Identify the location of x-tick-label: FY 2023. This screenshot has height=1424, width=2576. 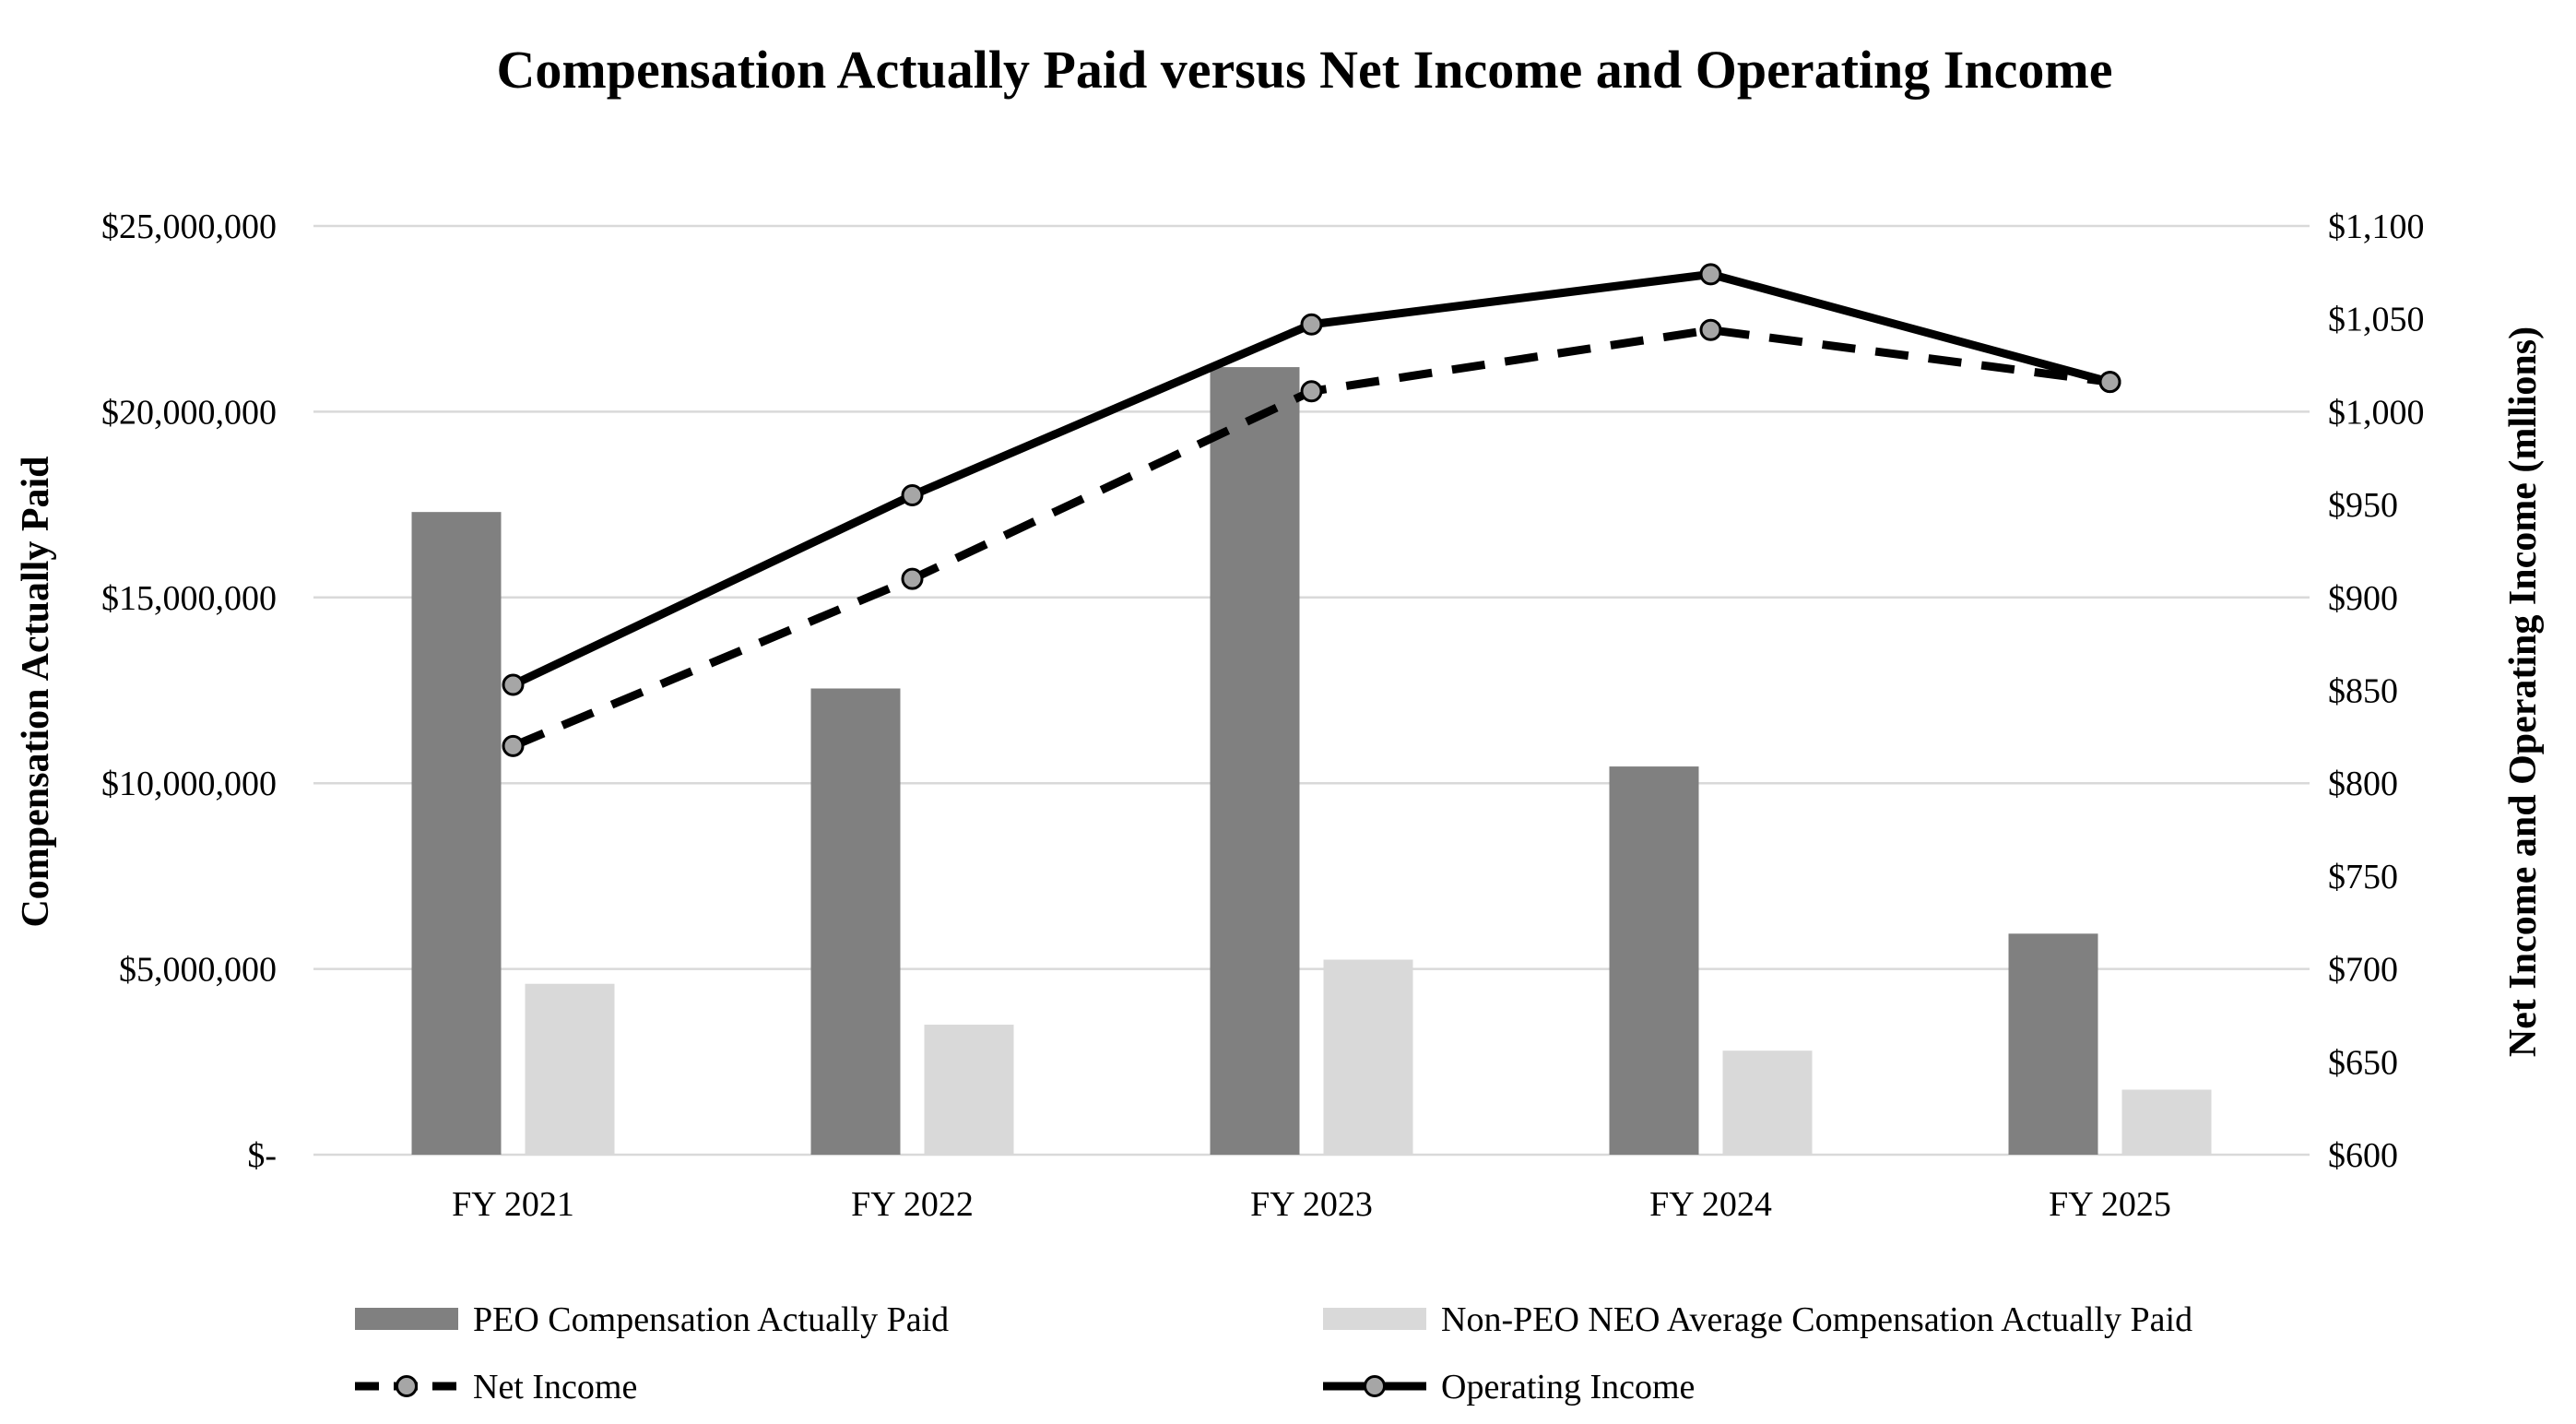
(1311, 1204).